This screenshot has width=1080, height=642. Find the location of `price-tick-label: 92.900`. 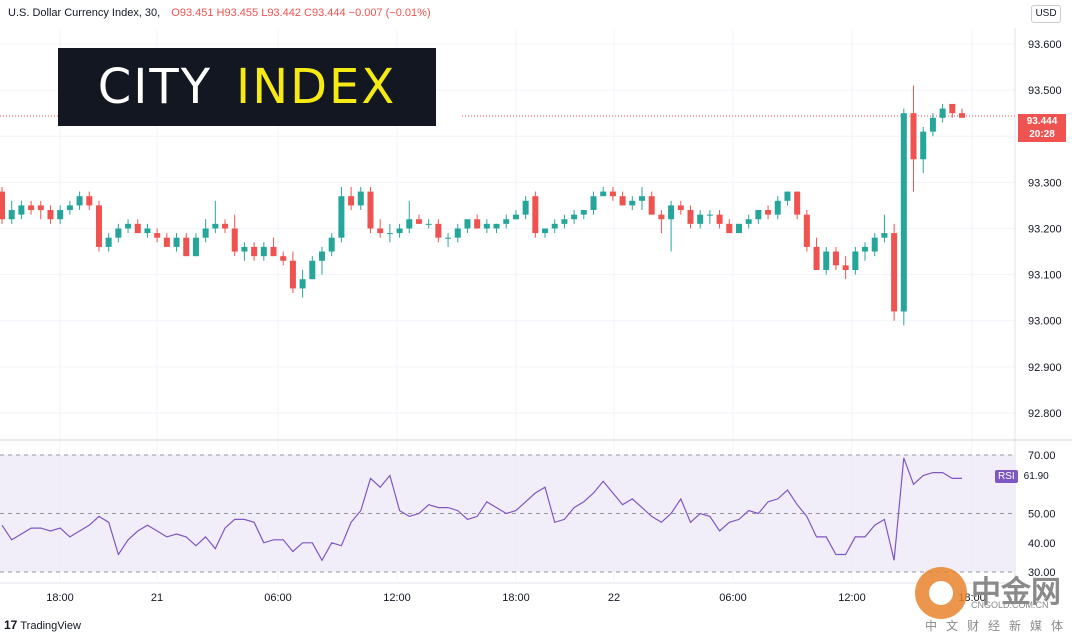

price-tick-label: 92.900 is located at coordinates (1045, 368).